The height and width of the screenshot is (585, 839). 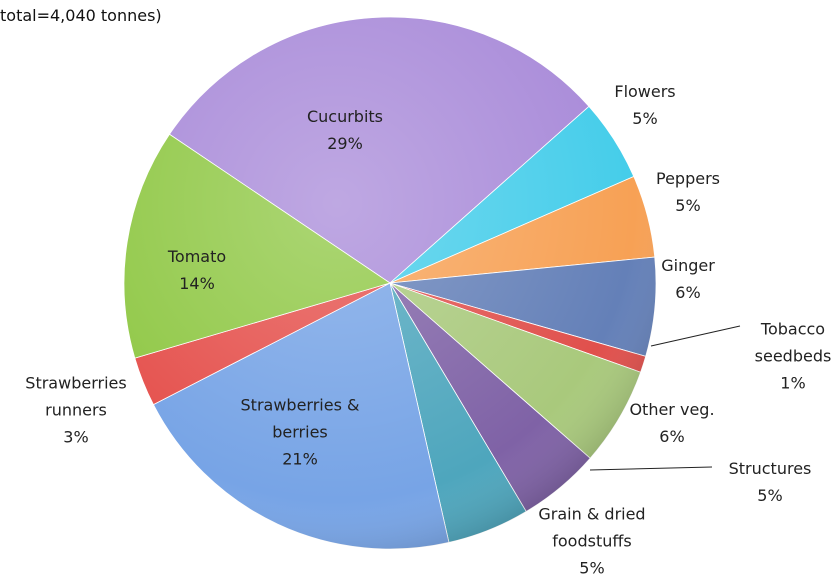 I want to click on value-label: 21%, so click(x=300, y=459).